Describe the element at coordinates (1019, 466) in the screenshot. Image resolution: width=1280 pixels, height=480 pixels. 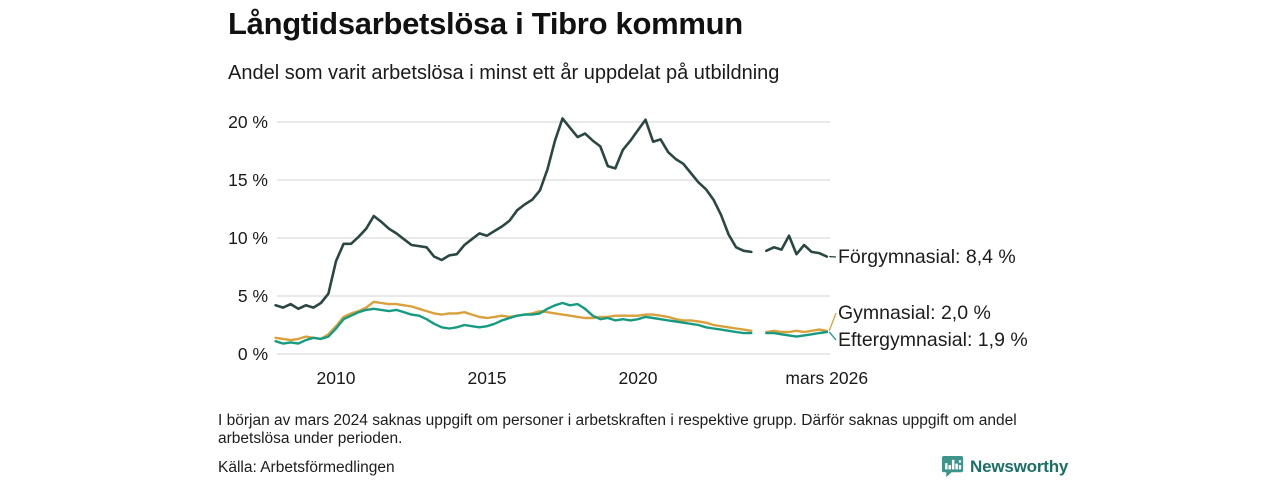
I see `newsworthy-logo-text: Newsworthy` at that location.